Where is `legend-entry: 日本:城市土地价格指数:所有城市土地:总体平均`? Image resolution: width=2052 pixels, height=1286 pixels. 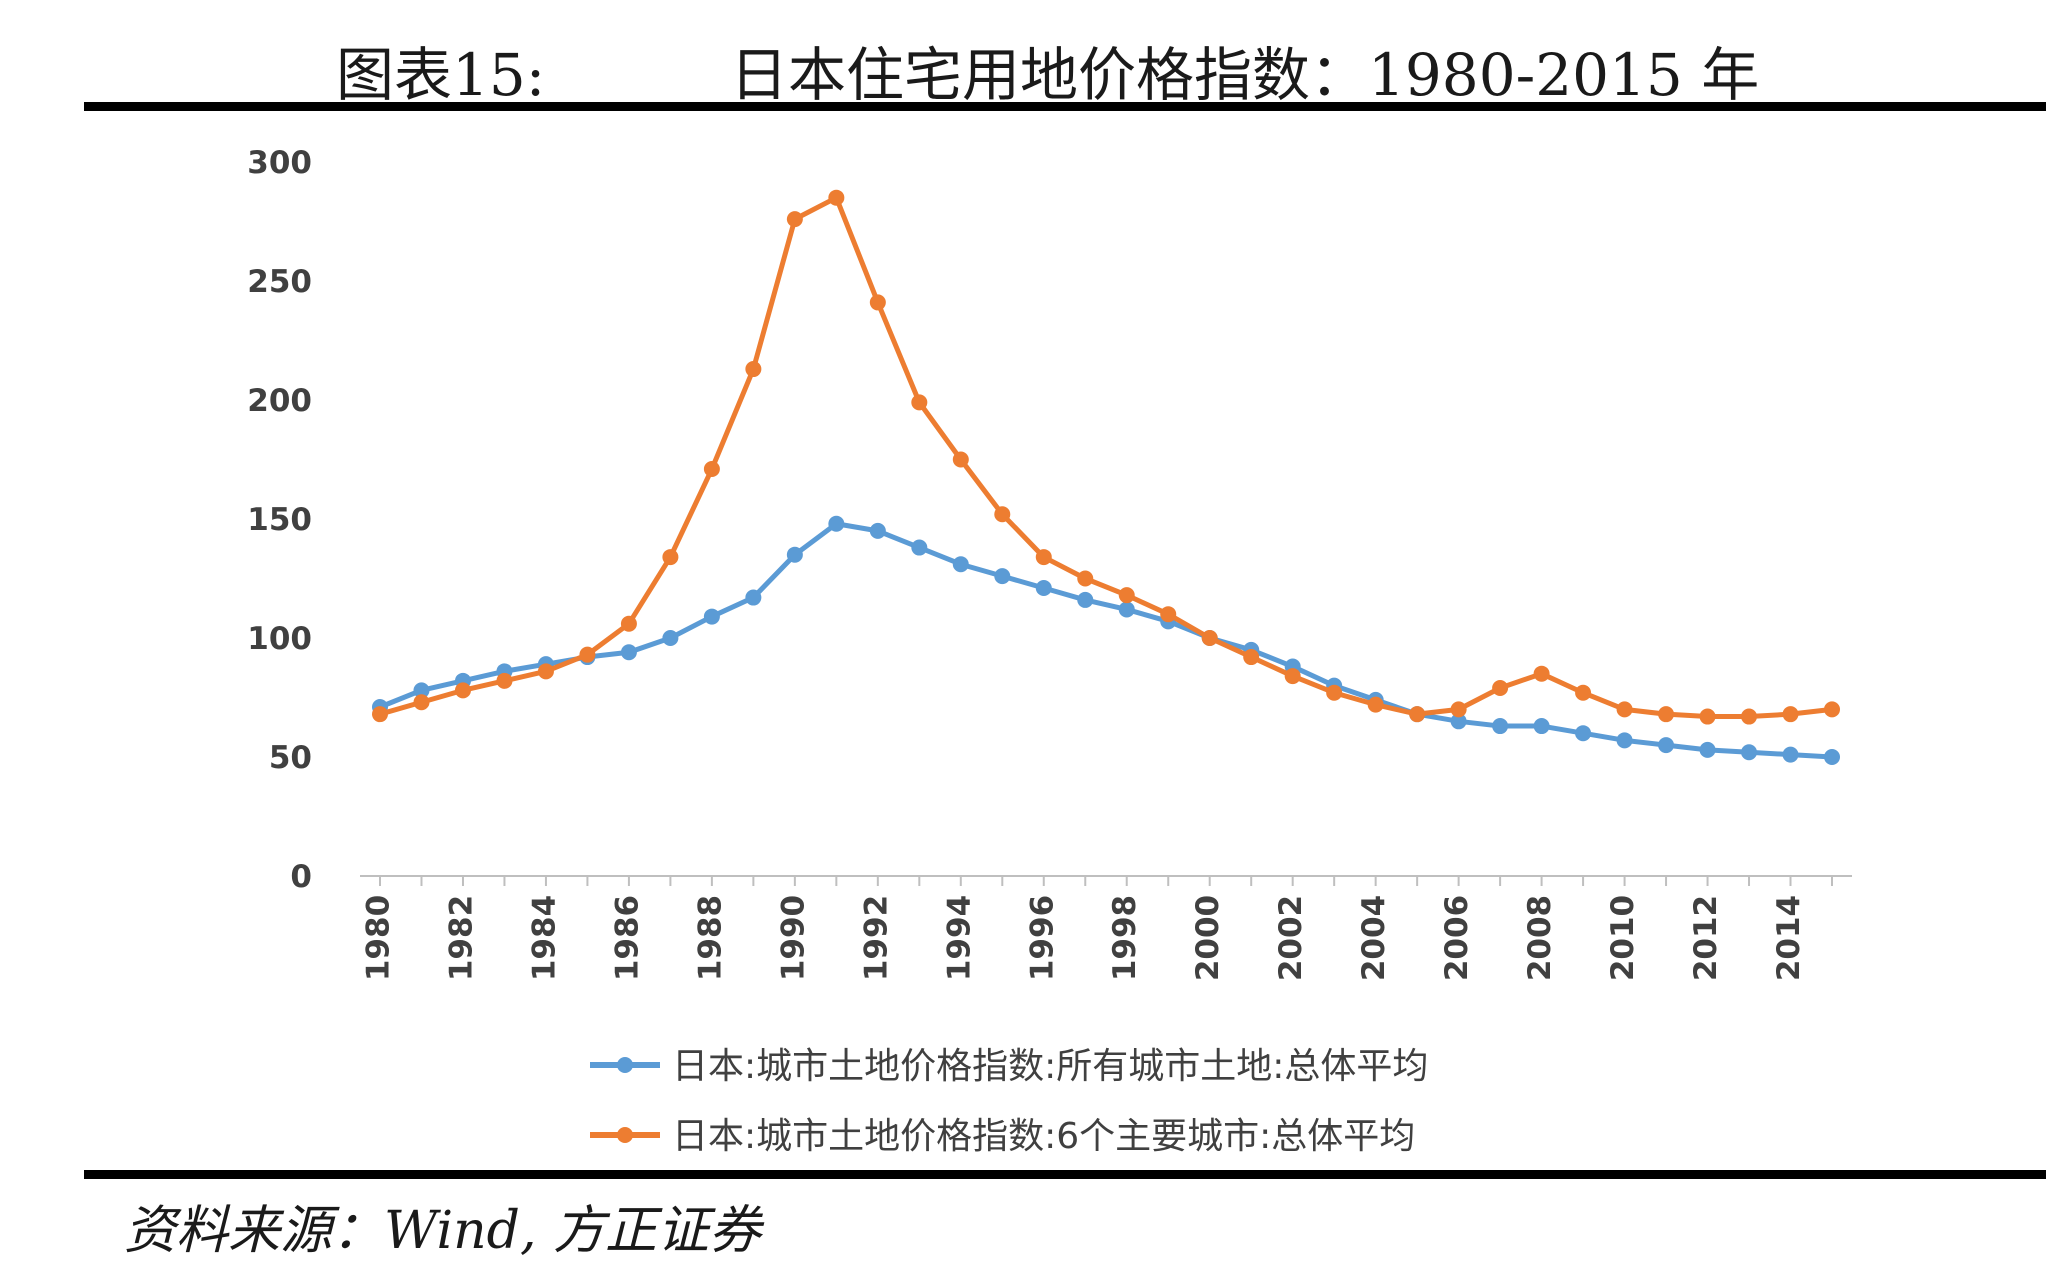
legend-entry: 日本:城市土地价格指数:所有城市土地:总体平均 is located at coordinates (1050, 1066).